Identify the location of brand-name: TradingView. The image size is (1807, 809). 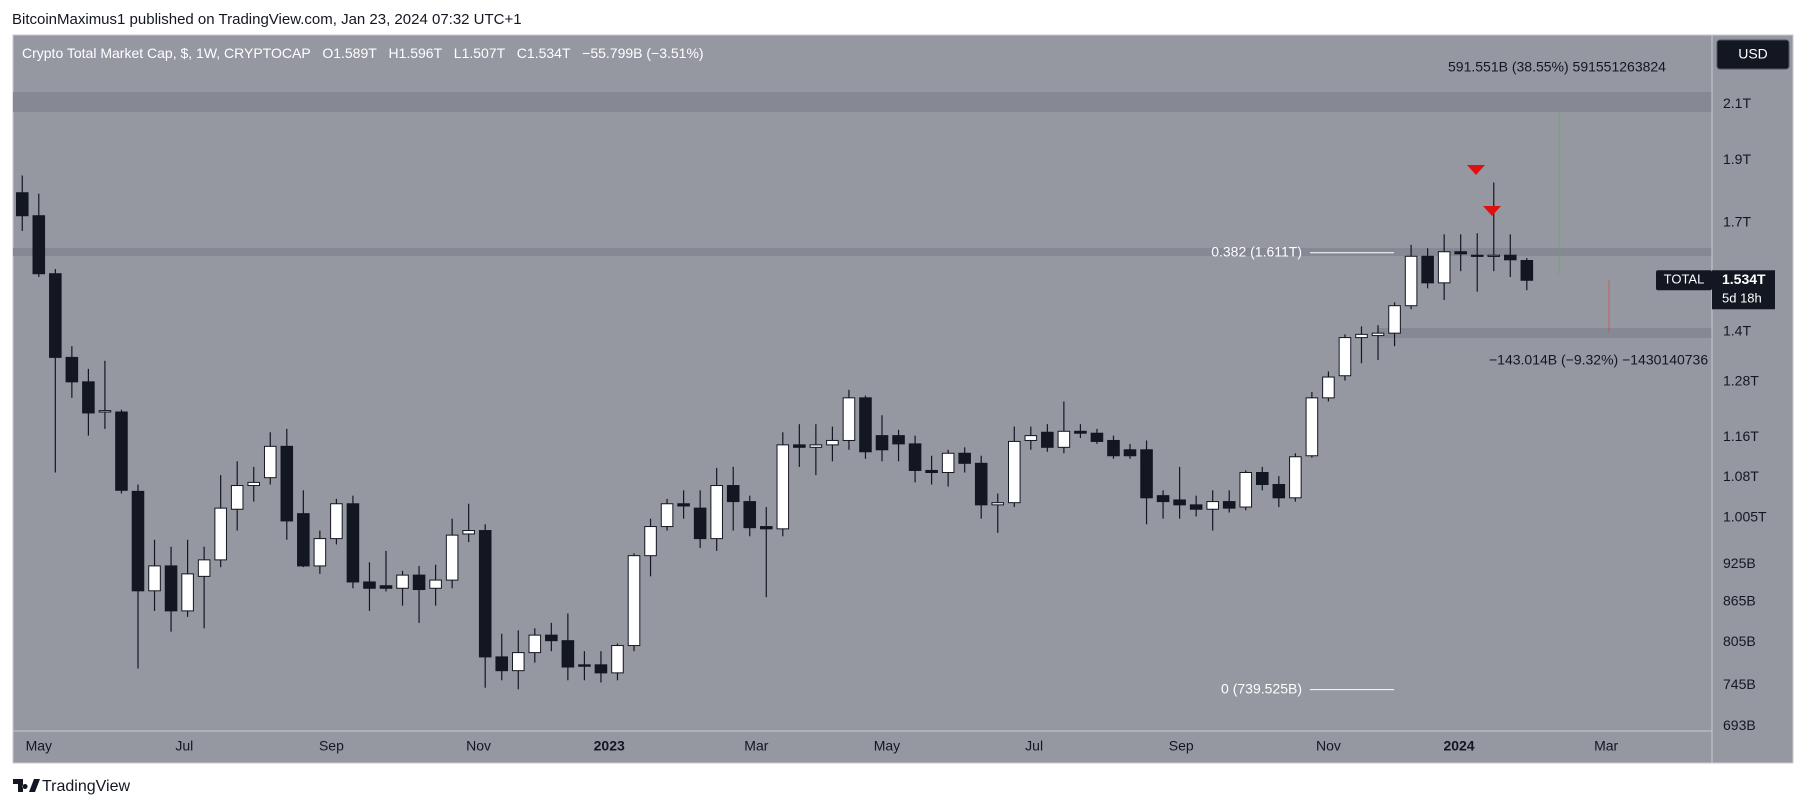
(86, 786).